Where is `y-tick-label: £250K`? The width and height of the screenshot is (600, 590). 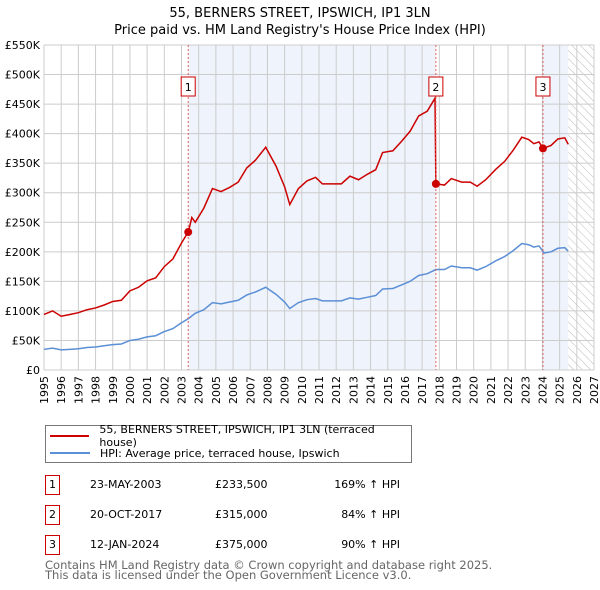 y-tick-label: £250K is located at coordinates (23, 222).